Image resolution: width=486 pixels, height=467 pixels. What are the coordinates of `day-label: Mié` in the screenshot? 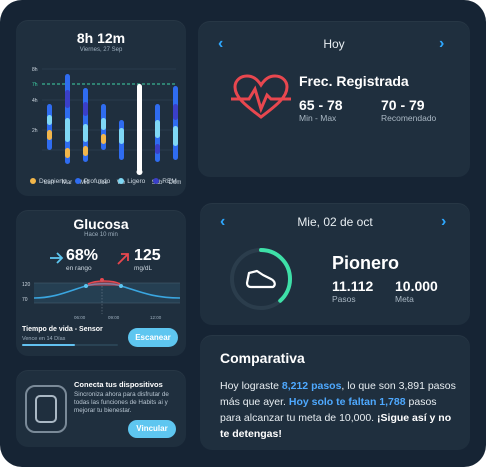 It's located at (85, 183).